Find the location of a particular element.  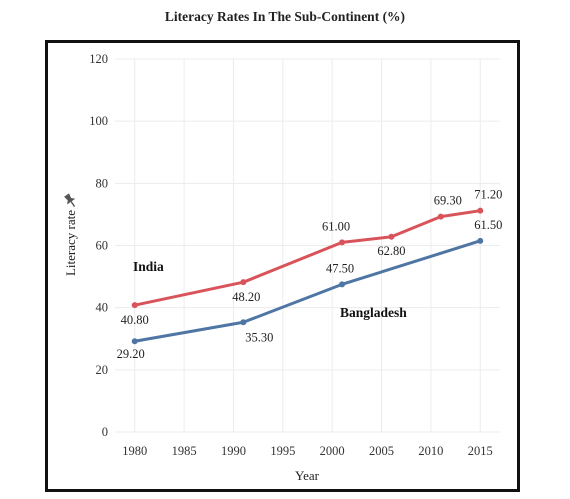

y-tick-label: 80 is located at coordinates (102, 183).